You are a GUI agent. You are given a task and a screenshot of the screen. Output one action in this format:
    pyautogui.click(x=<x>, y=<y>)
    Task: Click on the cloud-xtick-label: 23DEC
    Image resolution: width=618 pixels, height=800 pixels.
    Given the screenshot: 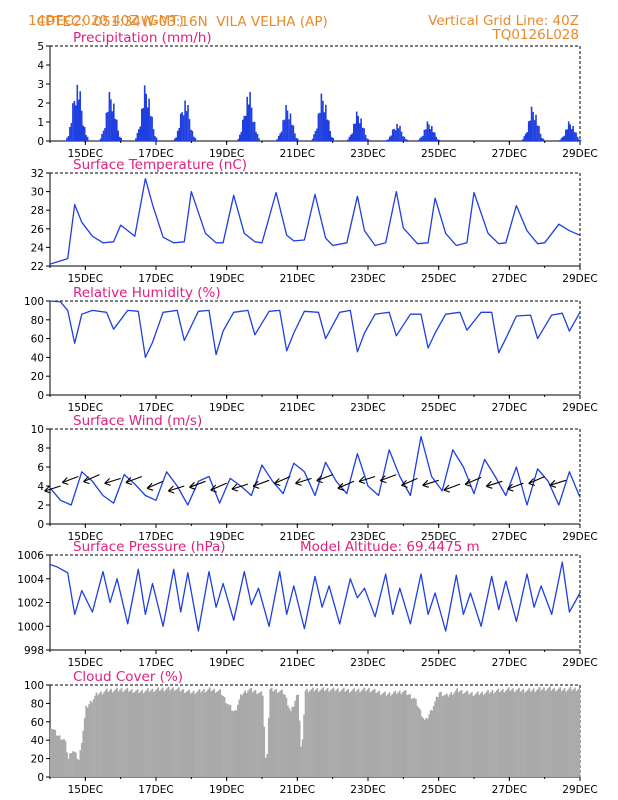 What is the action you would take?
    pyautogui.click(x=367, y=790)
    